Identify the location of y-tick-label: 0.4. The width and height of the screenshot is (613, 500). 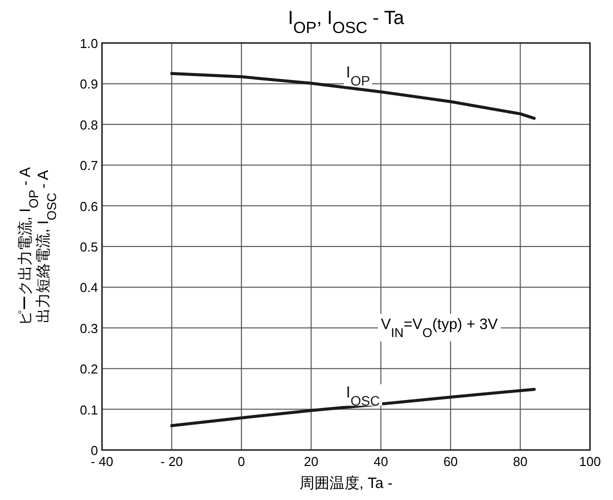
(89, 288).